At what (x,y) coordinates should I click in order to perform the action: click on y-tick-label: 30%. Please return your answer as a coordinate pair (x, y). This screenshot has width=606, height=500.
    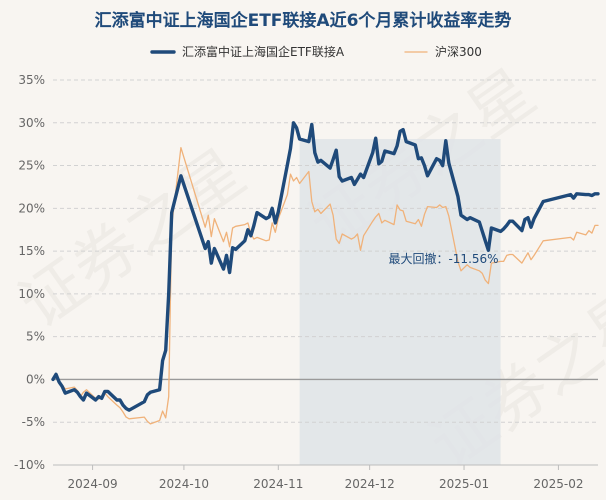
    Looking at the image, I should click on (31, 123).